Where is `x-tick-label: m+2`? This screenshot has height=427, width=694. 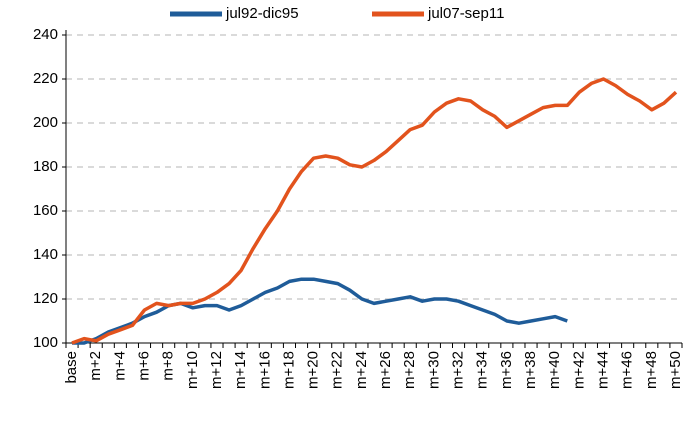 x-tick-label: m+2 is located at coordinates (95, 366).